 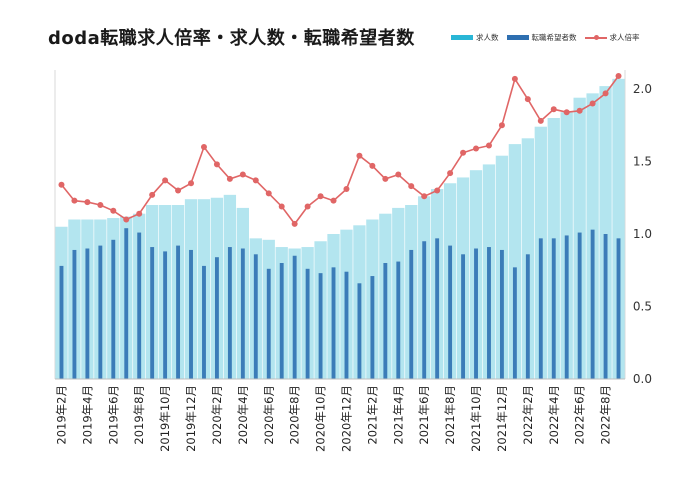 What do you see at coordinates (165, 418) in the screenshot?
I see `x-tick-label: 2019年10月` at bounding box center [165, 418].